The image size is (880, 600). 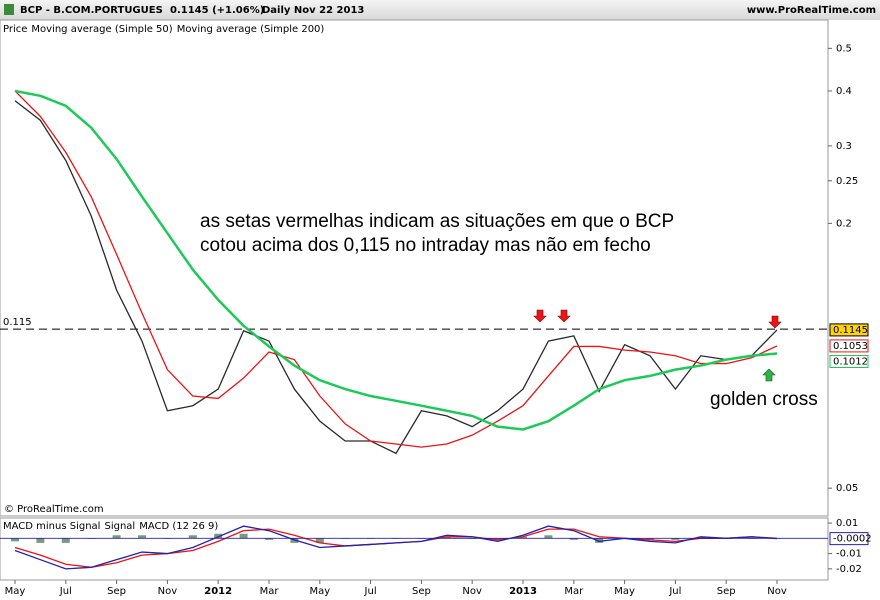 I want to click on x-tick-label: 2013, so click(x=523, y=591).